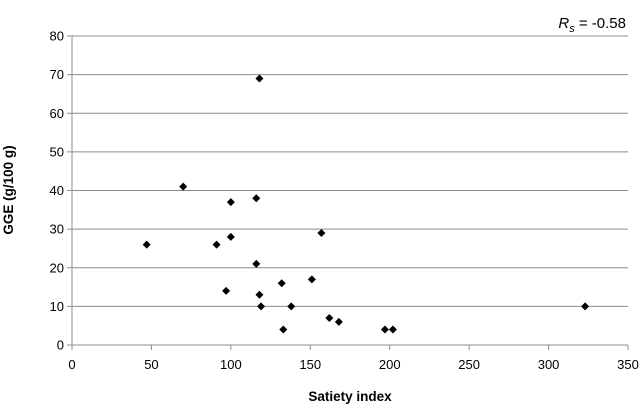 This screenshot has width=640, height=409. What do you see at coordinates (350, 396) in the screenshot?
I see `x-axis-title: Satiety index` at bounding box center [350, 396].